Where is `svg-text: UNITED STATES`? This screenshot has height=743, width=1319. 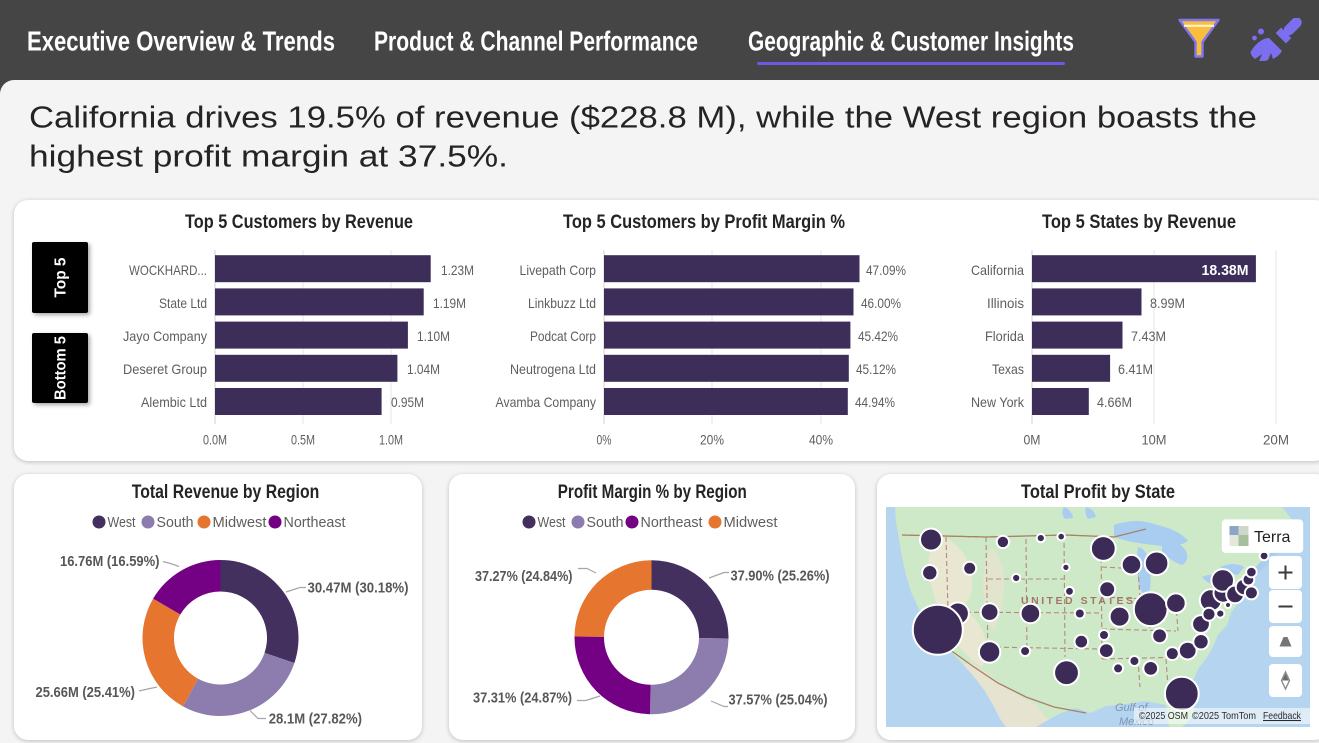 svg-text: UNITED STATES is located at coordinates (1078, 601).